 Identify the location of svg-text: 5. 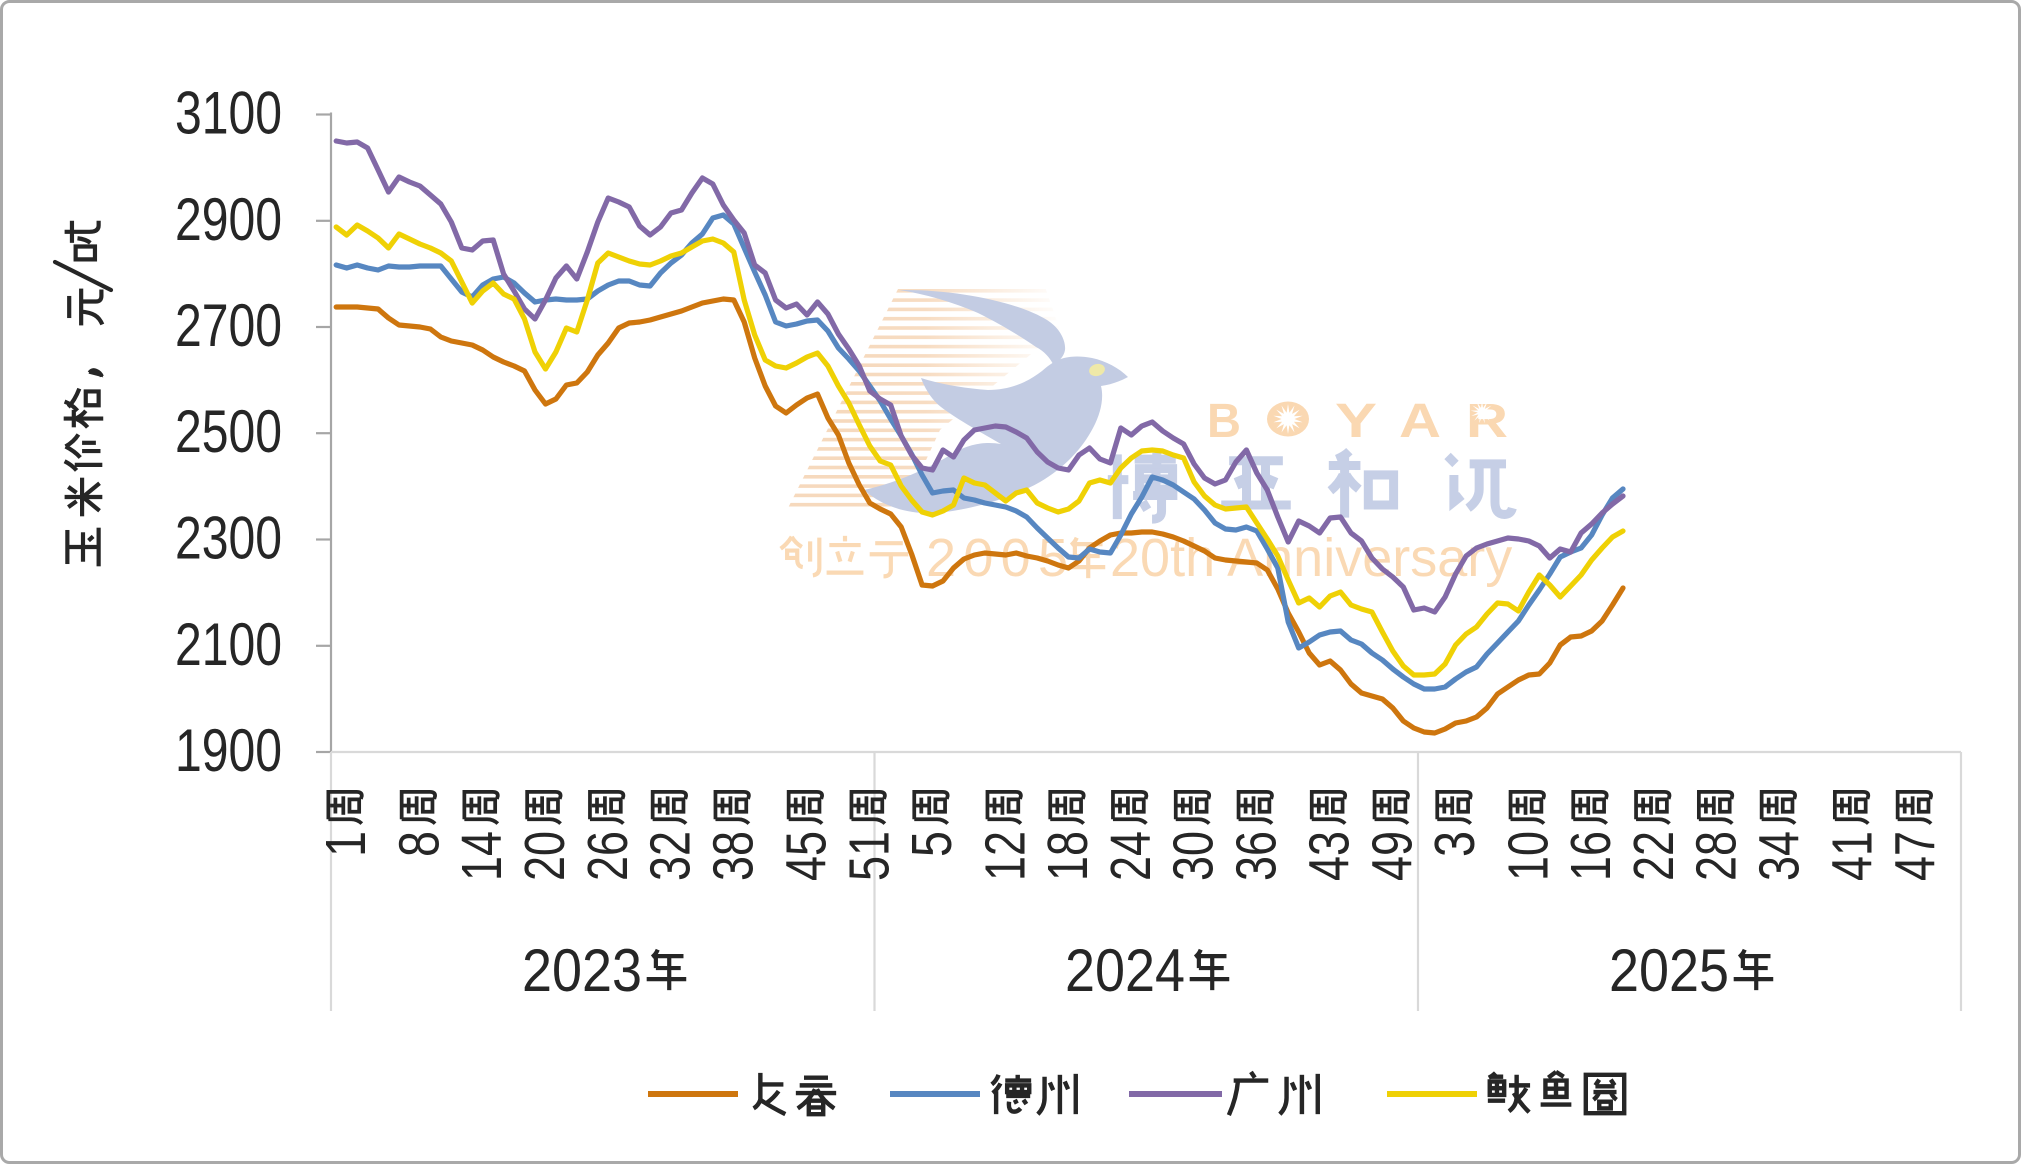
(932, 844).